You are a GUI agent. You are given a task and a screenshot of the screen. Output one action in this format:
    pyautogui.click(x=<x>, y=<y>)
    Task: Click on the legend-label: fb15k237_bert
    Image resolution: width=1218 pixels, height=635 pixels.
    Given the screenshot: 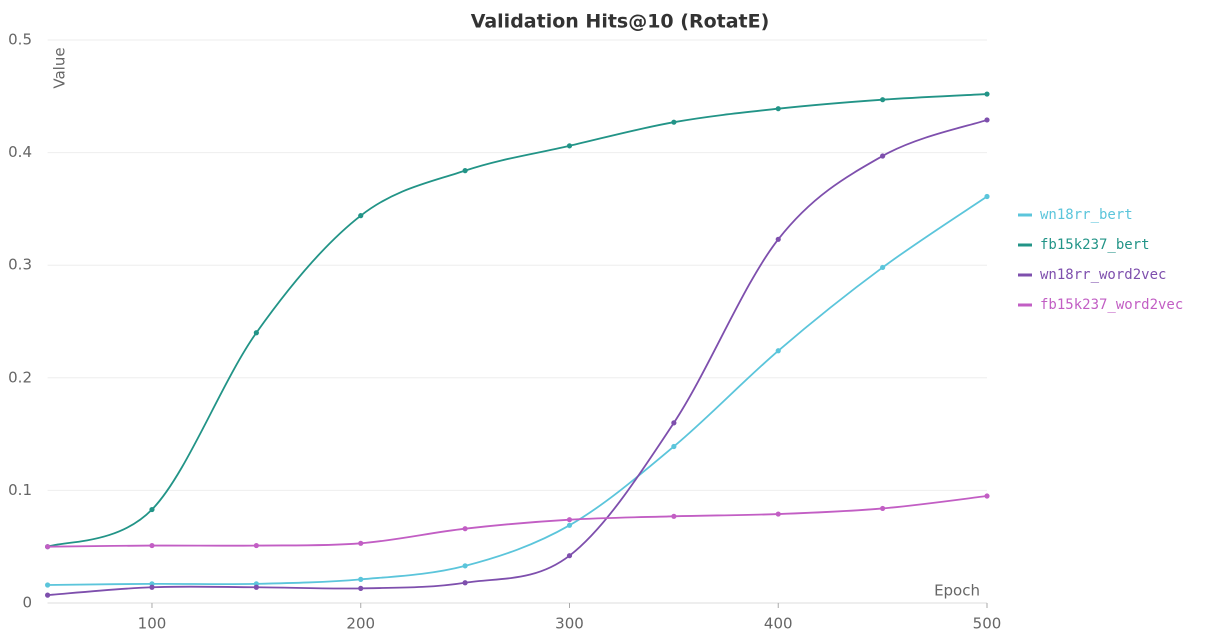 What is the action you would take?
    pyautogui.click(x=1095, y=245)
    